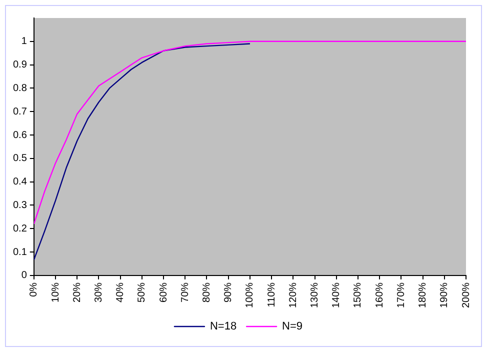  I want to click on y-tick-label: 0.9, so click(20, 65).